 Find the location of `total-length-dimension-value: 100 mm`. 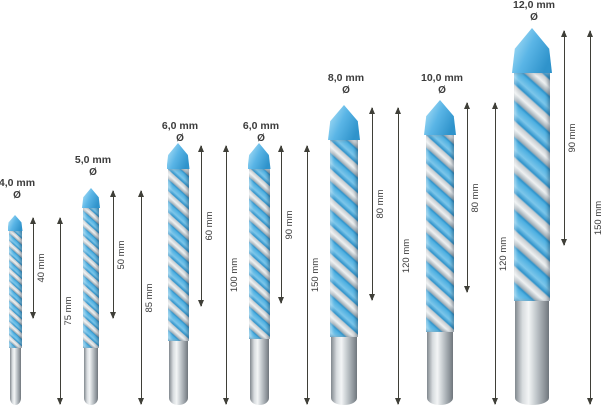

total-length-dimension-value: 100 mm is located at coordinates (234, 275).